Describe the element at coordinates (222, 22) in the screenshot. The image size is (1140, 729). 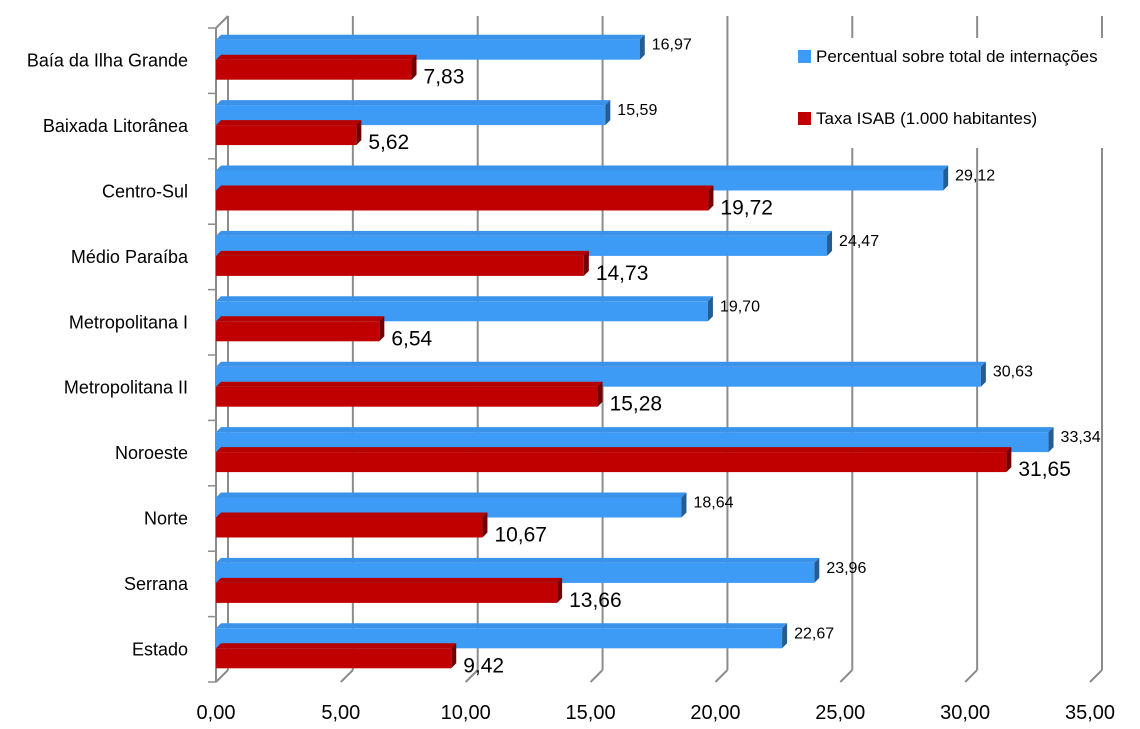
I see `y-axis-top-edge` at that location.